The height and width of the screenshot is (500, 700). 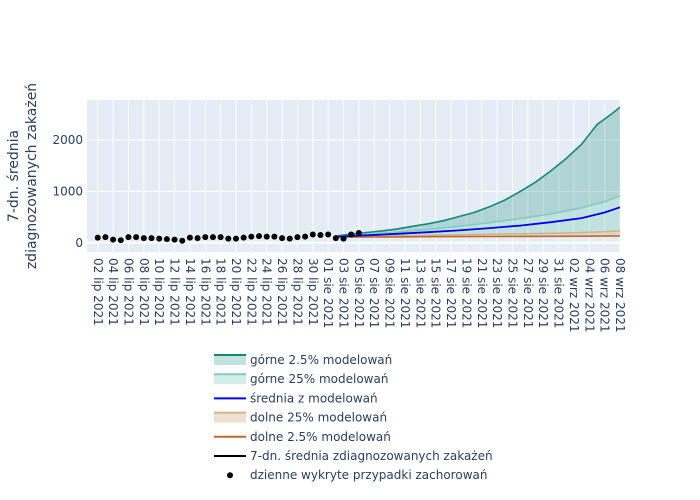 I want to click on x-tick-label: 22 lip 2021, so click(x=251, y=292).